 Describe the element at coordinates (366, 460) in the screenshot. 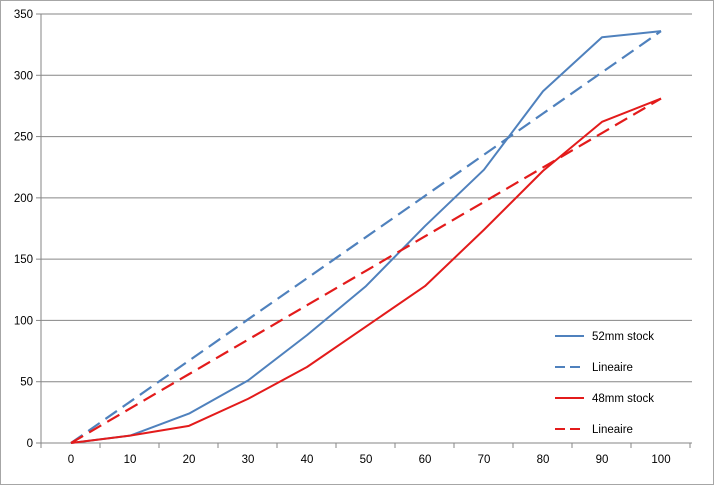

I see `x-tick-label: 50` at that location.